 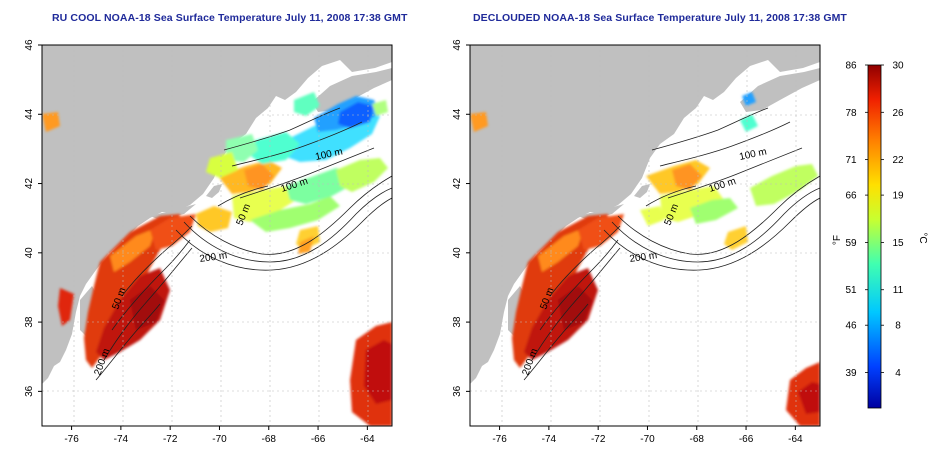 I want to click on celsius-tick-label: 11, so click(x=898, y=290).